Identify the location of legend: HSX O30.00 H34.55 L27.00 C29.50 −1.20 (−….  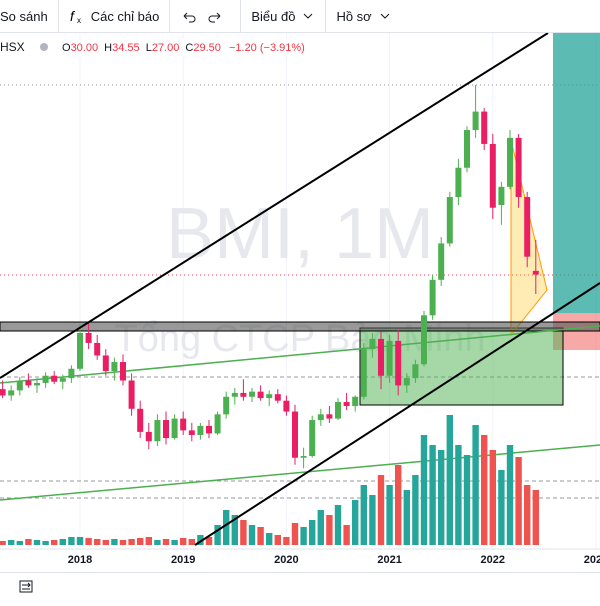
(160, 47).